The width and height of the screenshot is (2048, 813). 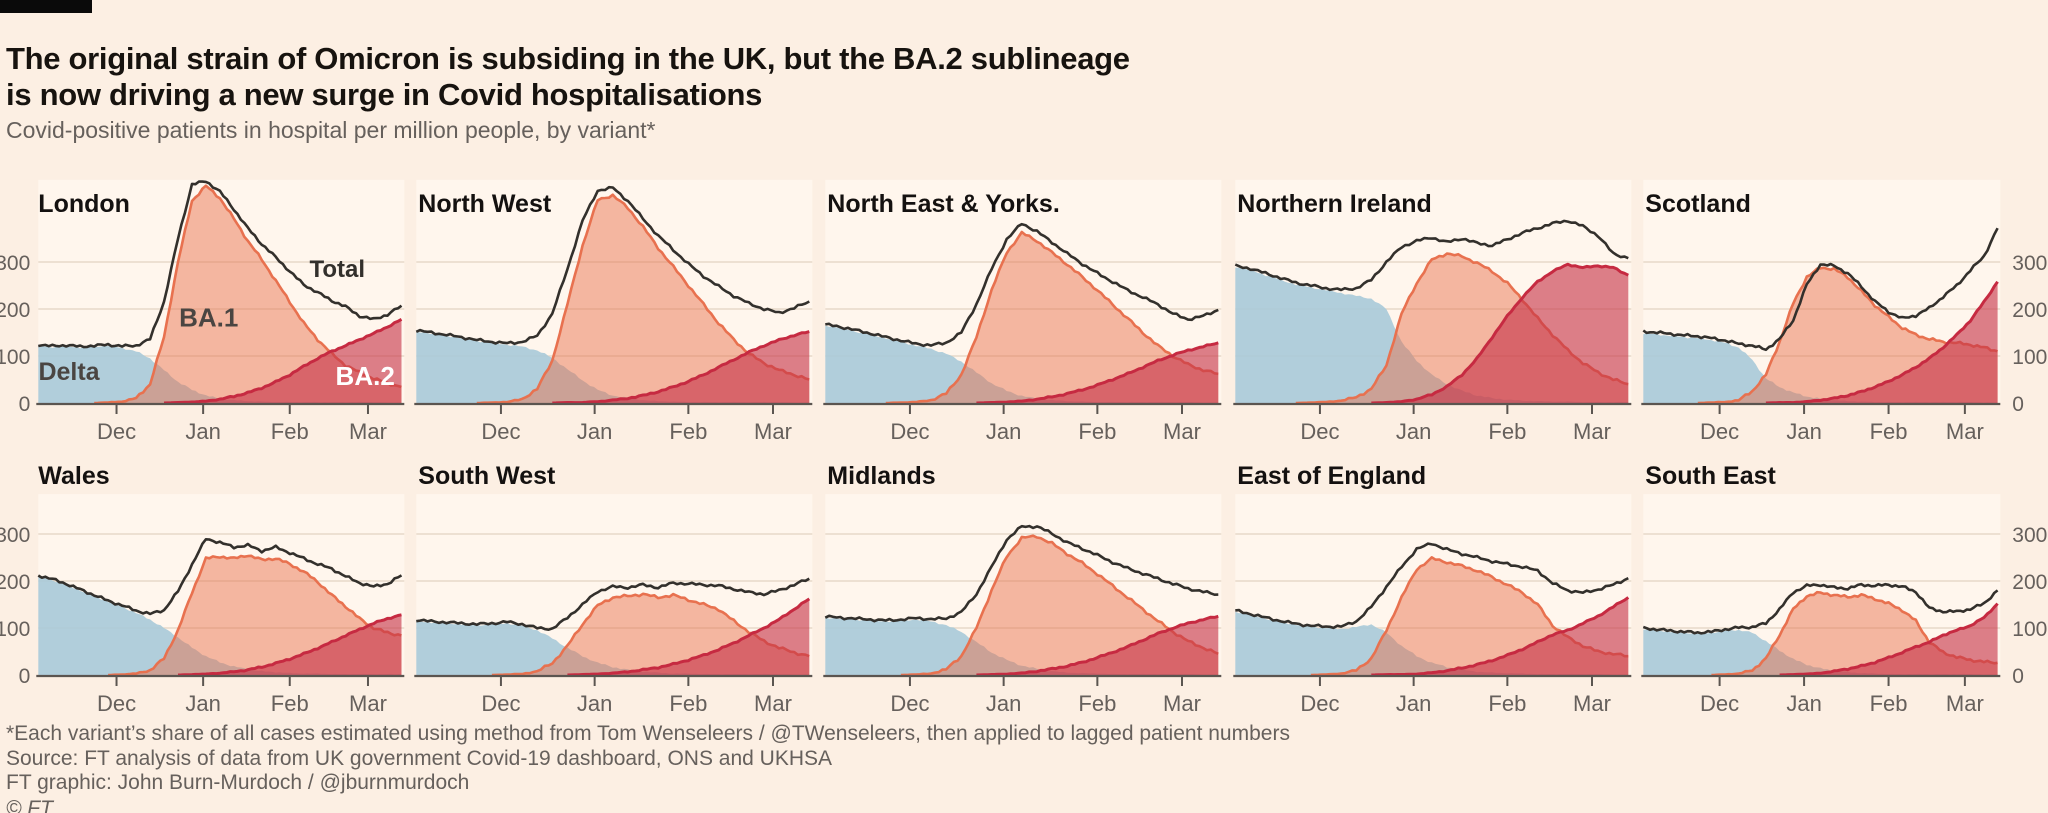 I want to click on series-label-total: Total, so click(x=337, y=269).